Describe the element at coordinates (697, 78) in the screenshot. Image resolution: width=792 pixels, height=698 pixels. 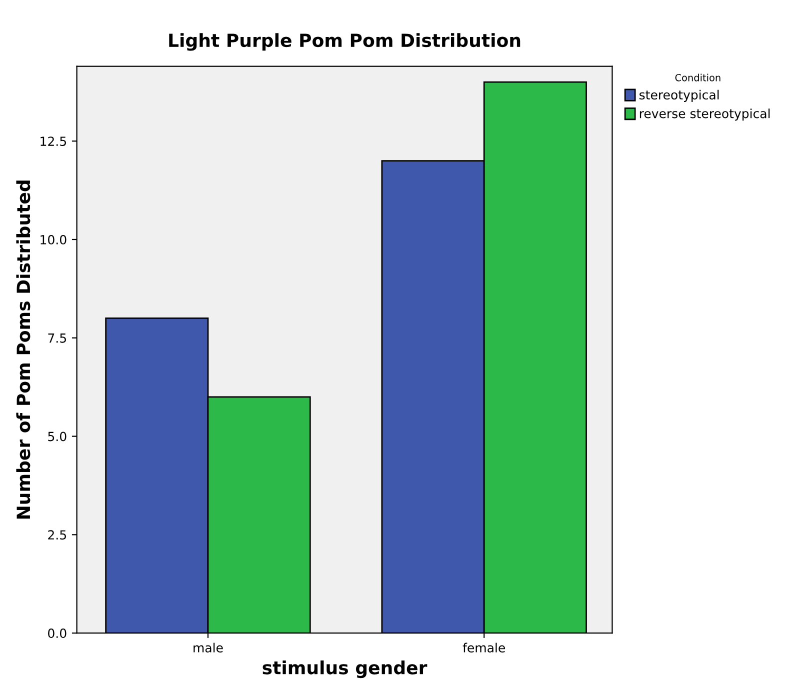
I see `legend-title: Condition` at that location.